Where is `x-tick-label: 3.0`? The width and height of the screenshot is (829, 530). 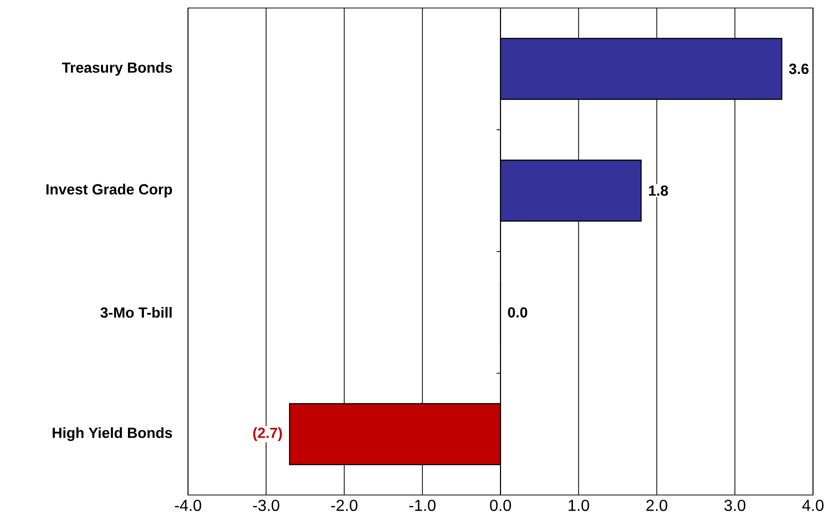 x-tick-label: 3.0 is located at coordinates (735, 506).